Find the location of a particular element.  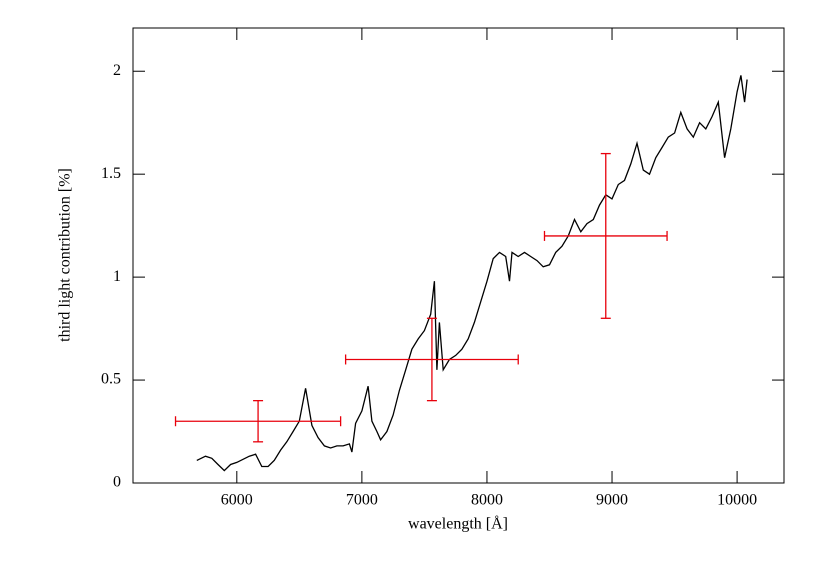

x-tick-label: 9000 is located at coordinates (612, 500).